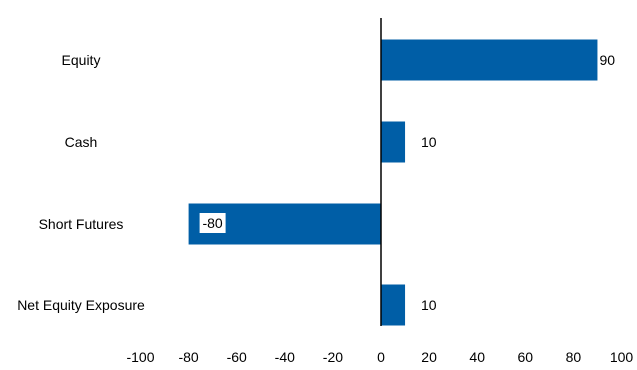 This screenshot has width=637, height=370. I want to click on category-label: Short Futures, so click(81, 224).